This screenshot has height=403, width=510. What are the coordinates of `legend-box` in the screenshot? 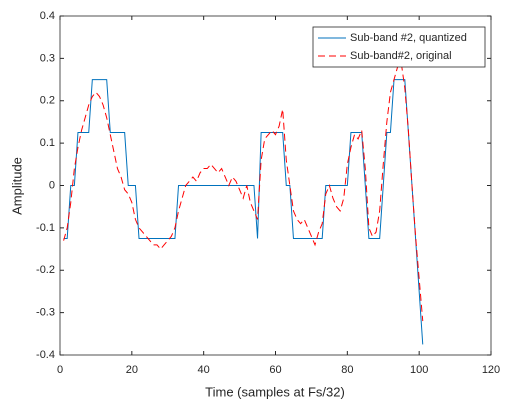 It's located at (399, 47).